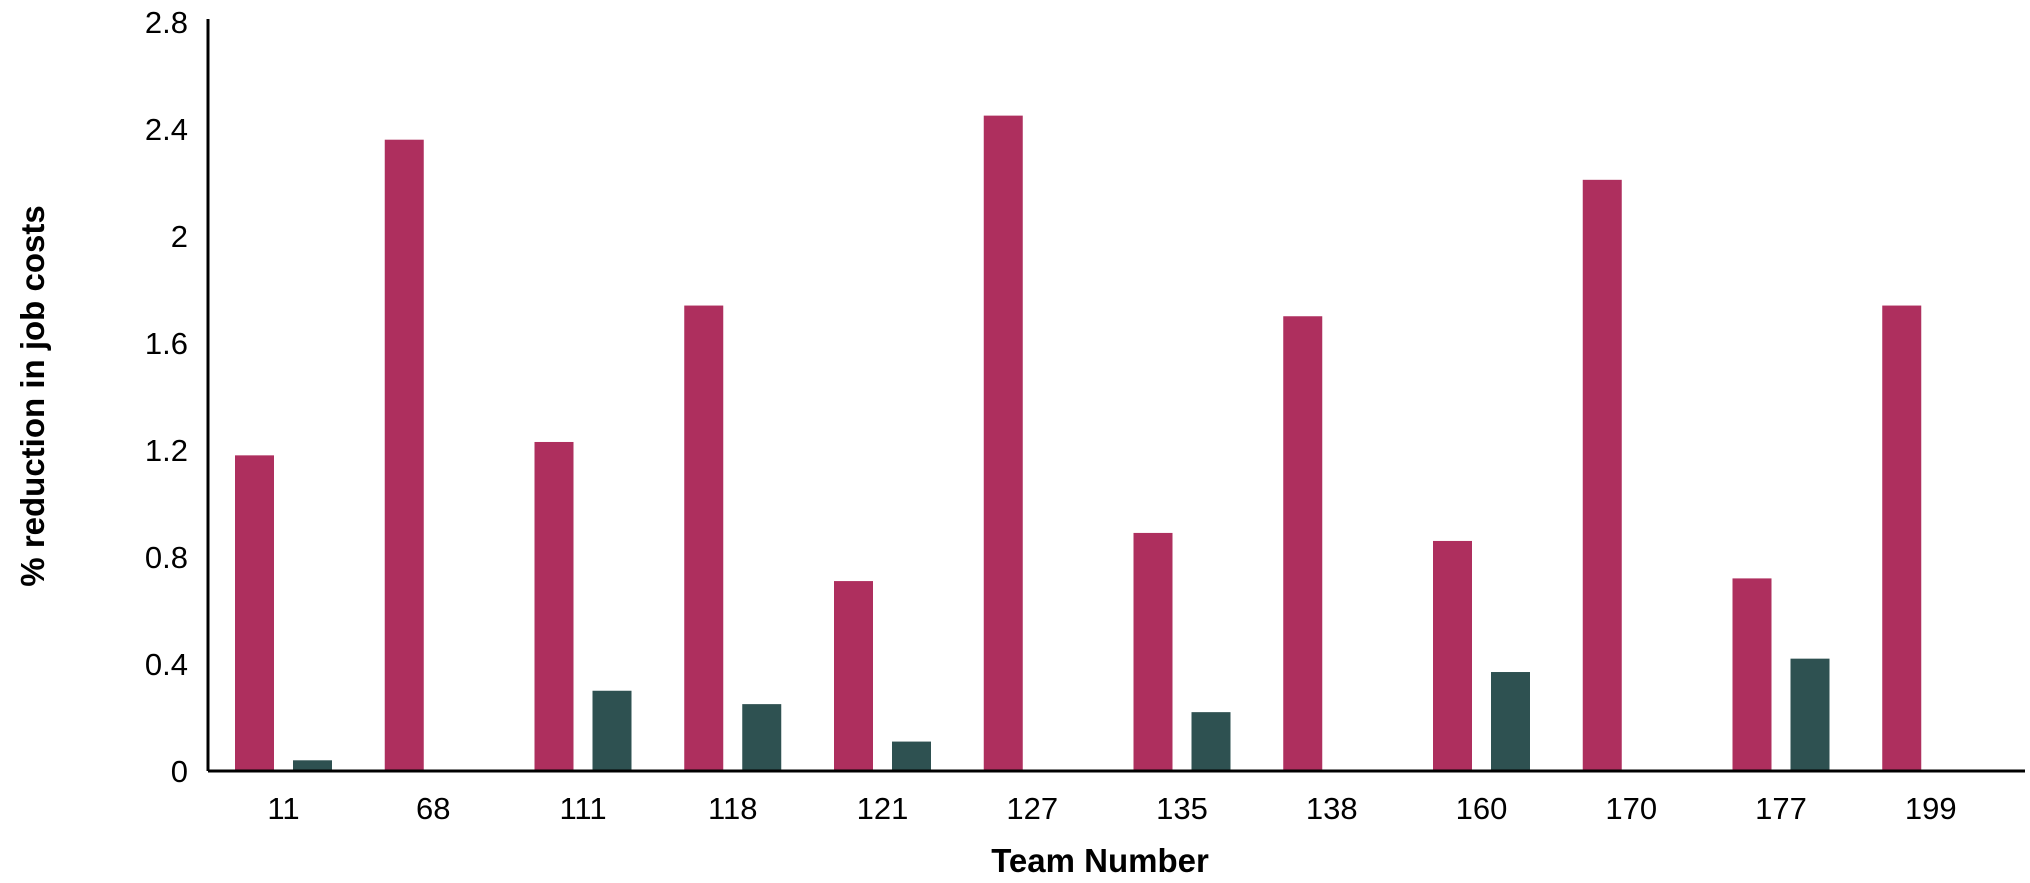 The image size is (2030, 883). Describe the element at coordinates (166, 557) in the screenshot. I see `y-tick-label: 0.8` at that location.